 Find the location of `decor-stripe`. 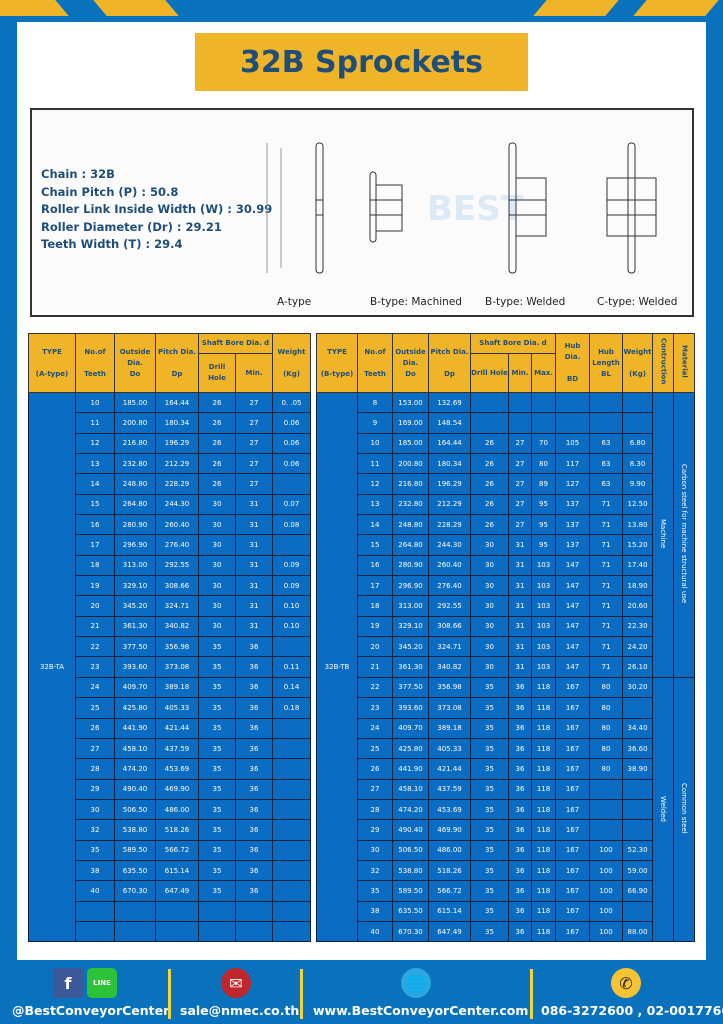

decor-stripe is located at coordinates (136, 8).